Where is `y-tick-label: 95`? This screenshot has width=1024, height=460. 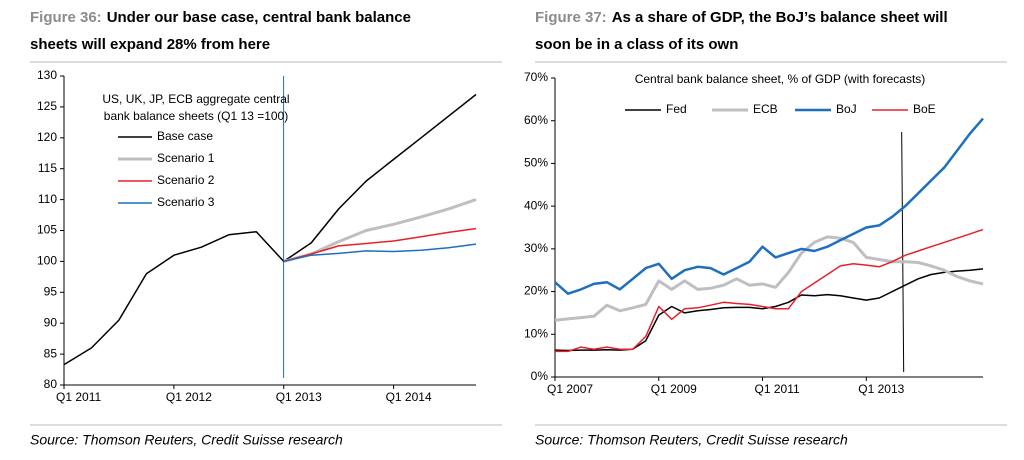
y-tick-label: 95 is located at coordinates (51, 291).